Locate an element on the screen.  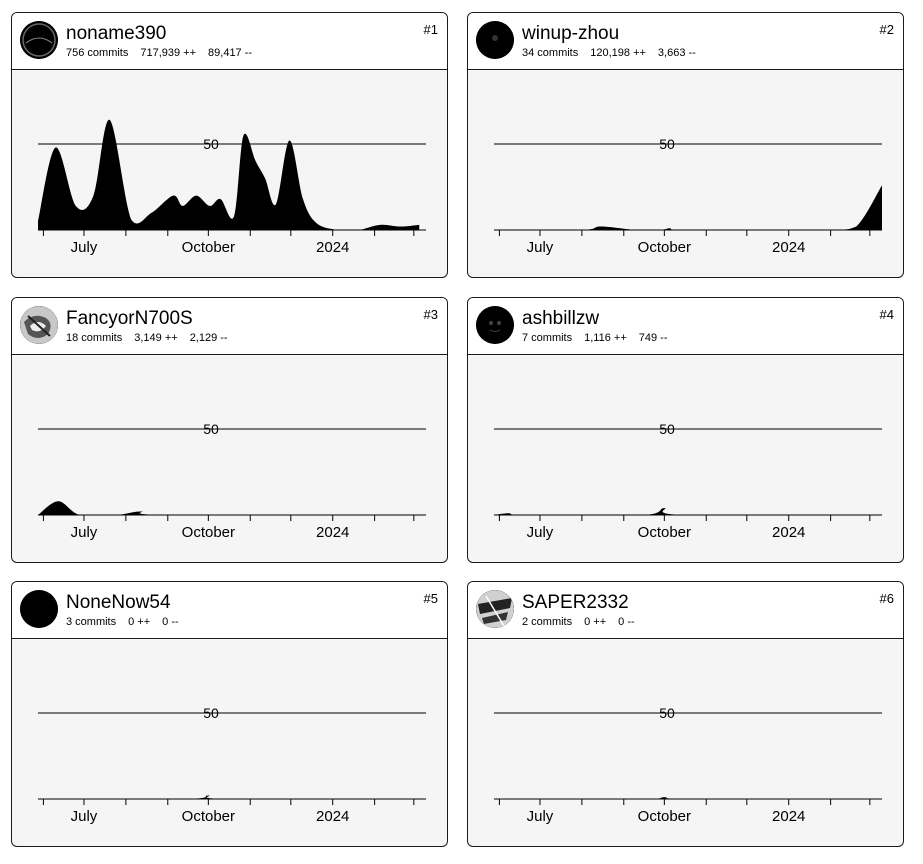
commit-count: 3 commits is located at coordinates (91, 622).